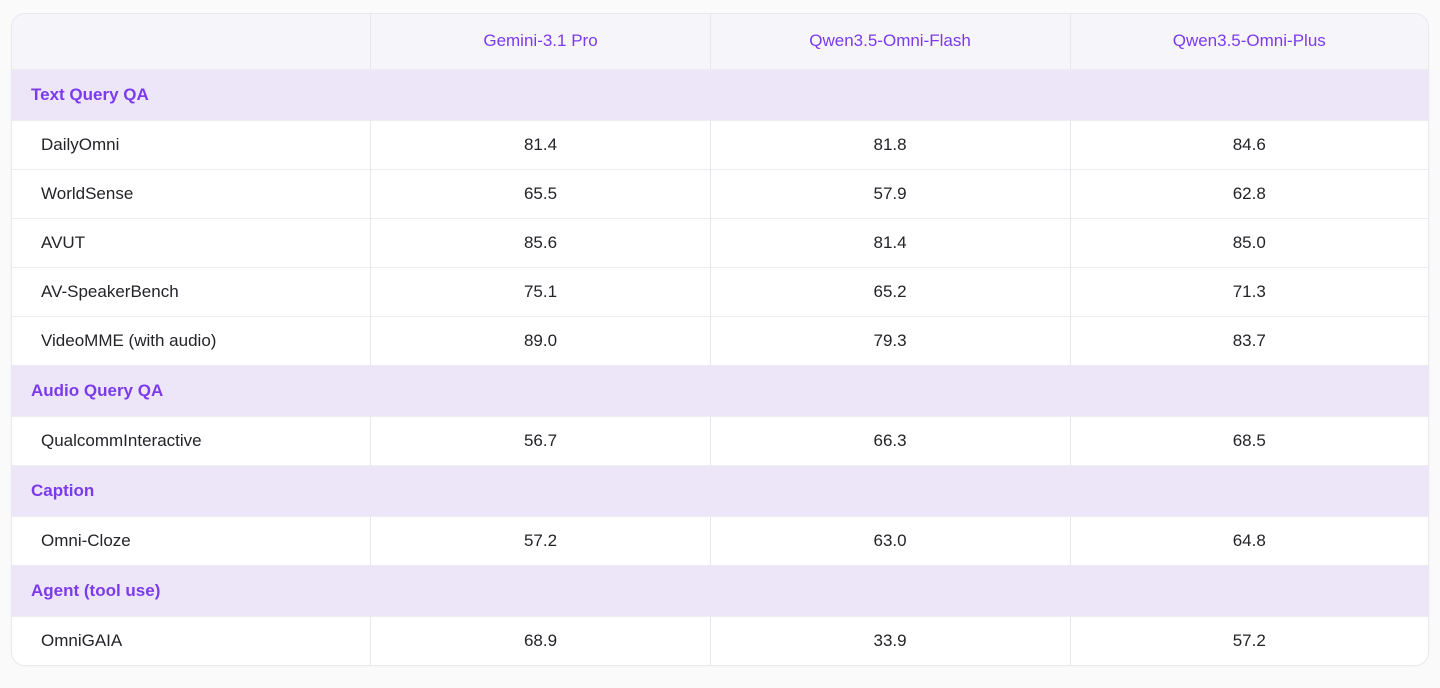 This screenshot has width=1440, height=688. Describe the element at coordinates (890, 41) in the screenshot. I see `column-header-qwen-flash: Qwen3.5-Omni-Flash` at that location.